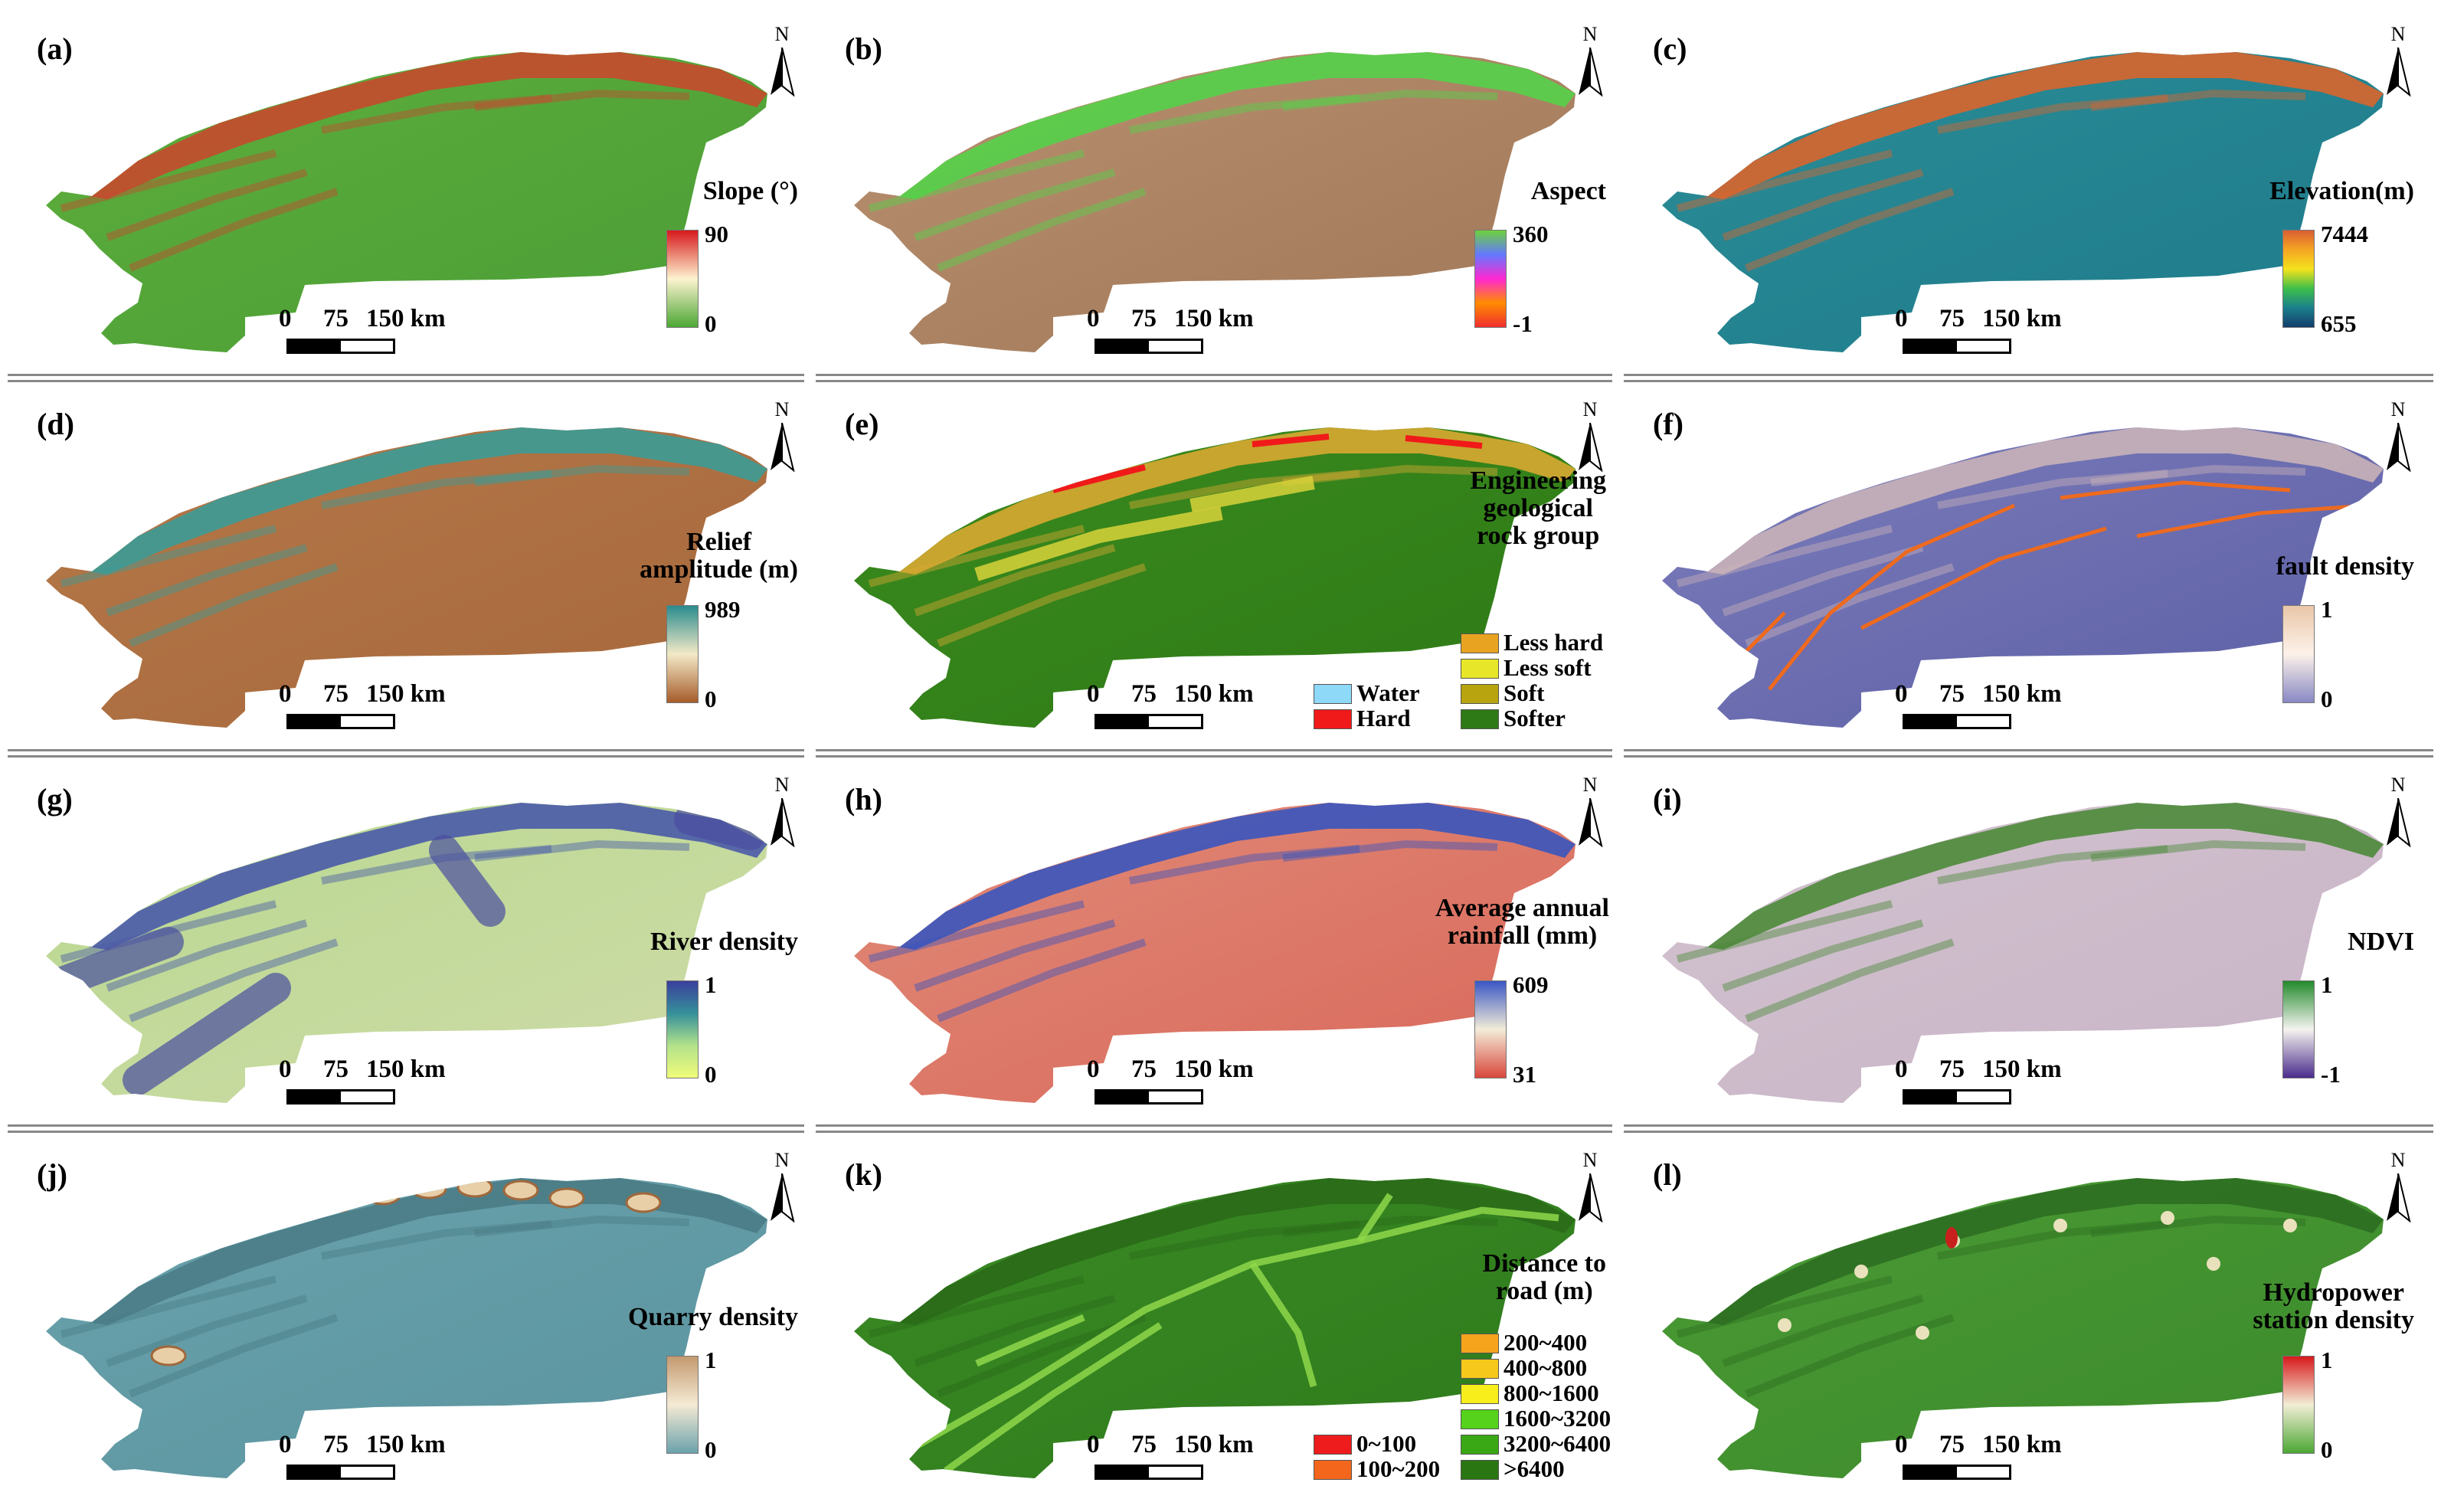 This screenshot has height=1512, width=2441. What do you see at coordinates (1554, 642) in the screenshot?
I see `legend-item-label: Less hard` at bounding box center [1554, 642].